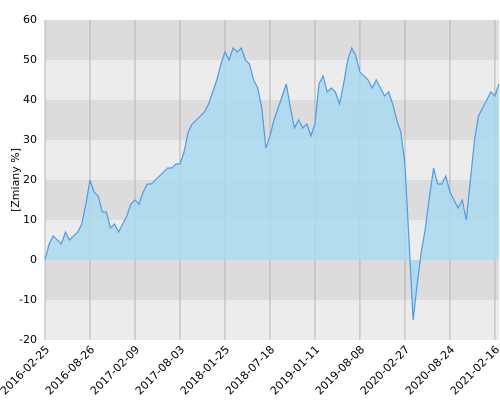 The width and height of the screenshot is (500, 400). I want to click on y-tick-label: 60, so click(30, 19).